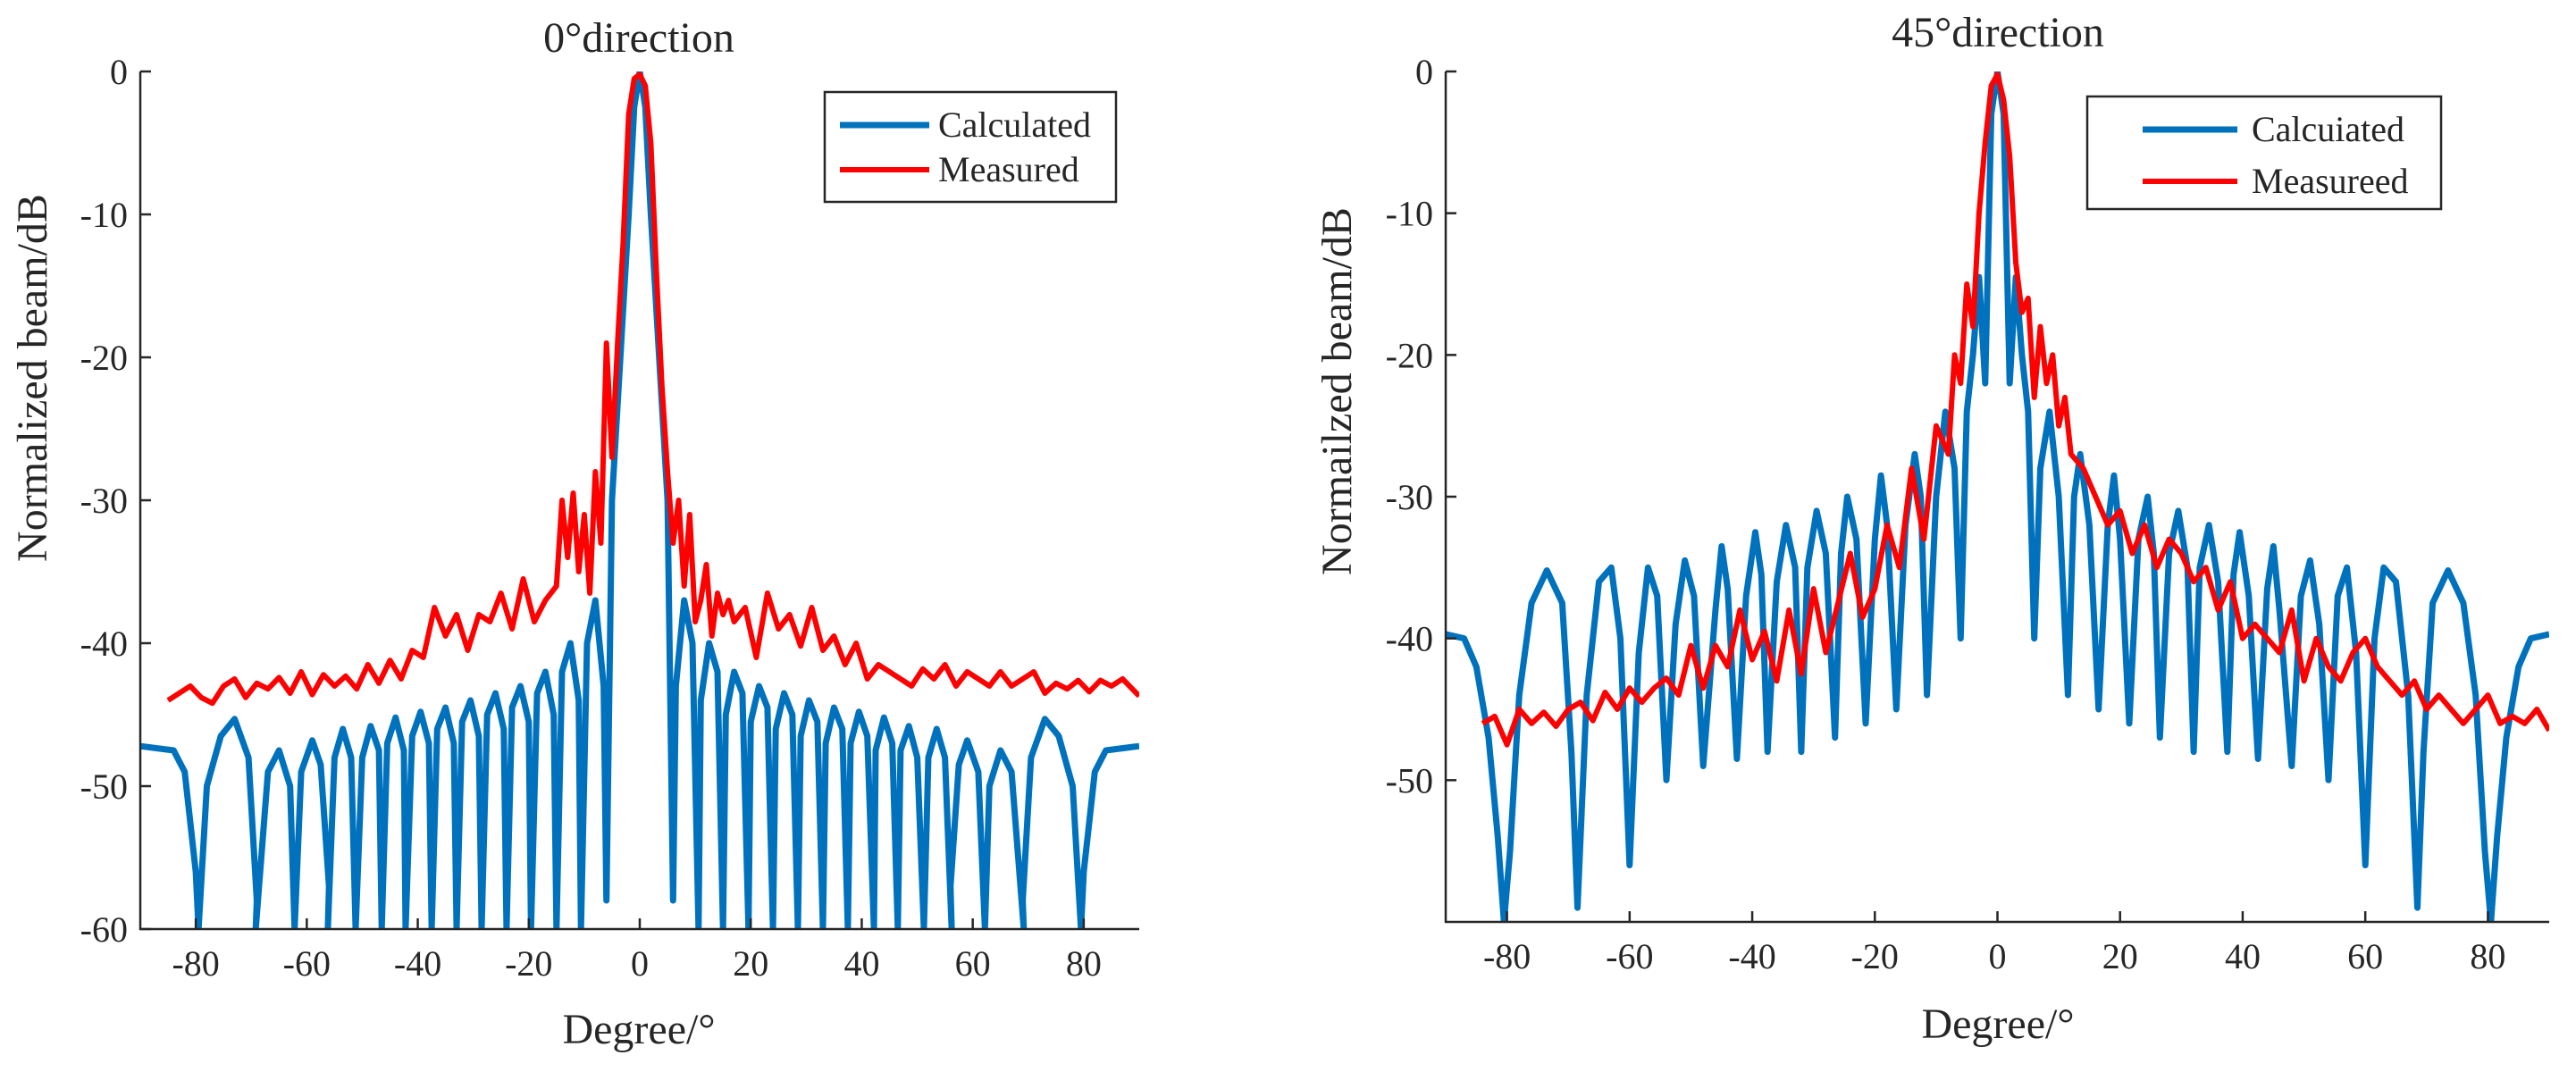 This screenshot has width=2576, height=1072. What do you see at coordinates (1008, 169) in the screenshot?
I see `legend-label-measured: Measured` at bounding box center [1008, 169].